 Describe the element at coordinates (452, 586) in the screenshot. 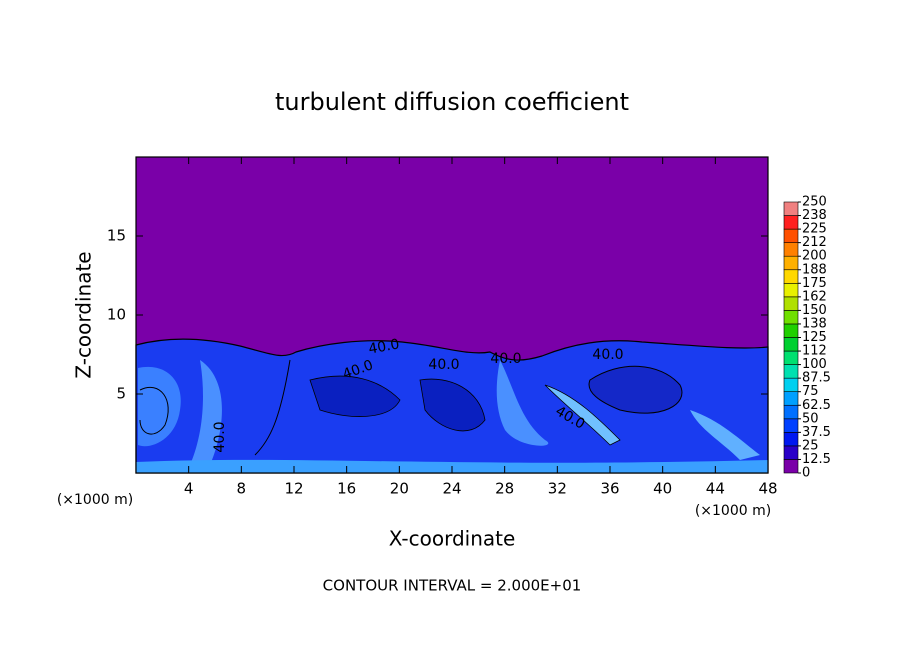

I see `footer: CONTOUR INTERVAL = 2.000E+01` at that location.